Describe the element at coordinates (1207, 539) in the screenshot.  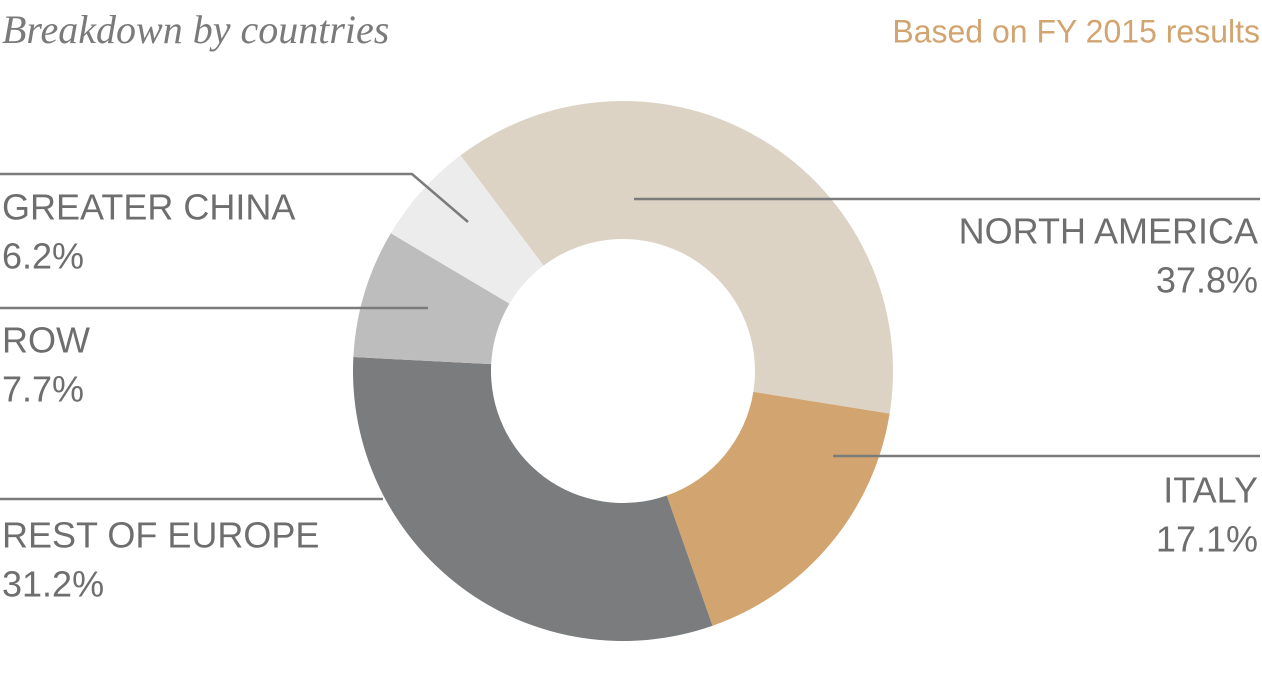
I see `slice-value: 17.1%` at that location.